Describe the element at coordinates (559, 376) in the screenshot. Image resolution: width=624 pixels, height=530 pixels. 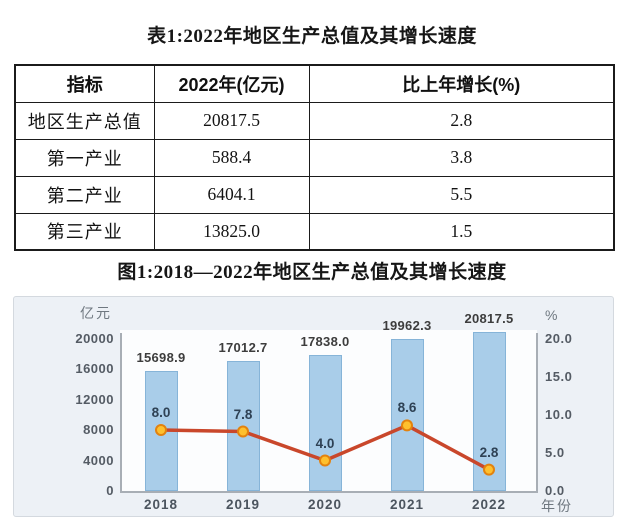
I see `right-axis-tick-label: 15.0` at that location.